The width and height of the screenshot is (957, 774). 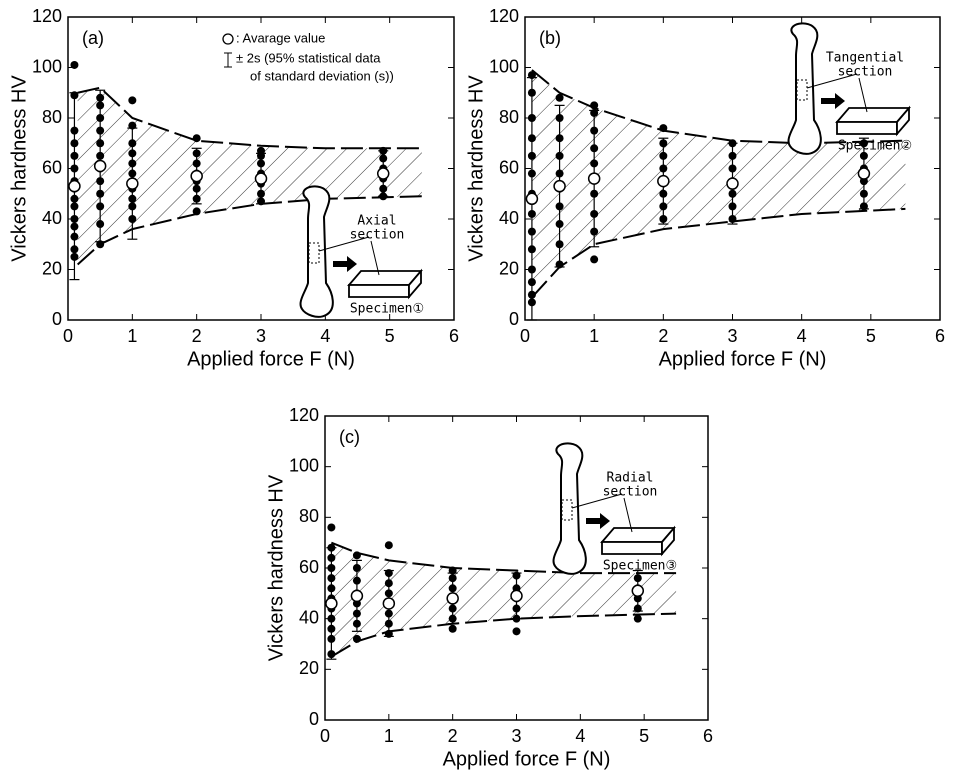 What do you see at coordinates (640, 566) in the screenshot?
I see `specimen-label: Specimen③` at bounding box center [640, 566].